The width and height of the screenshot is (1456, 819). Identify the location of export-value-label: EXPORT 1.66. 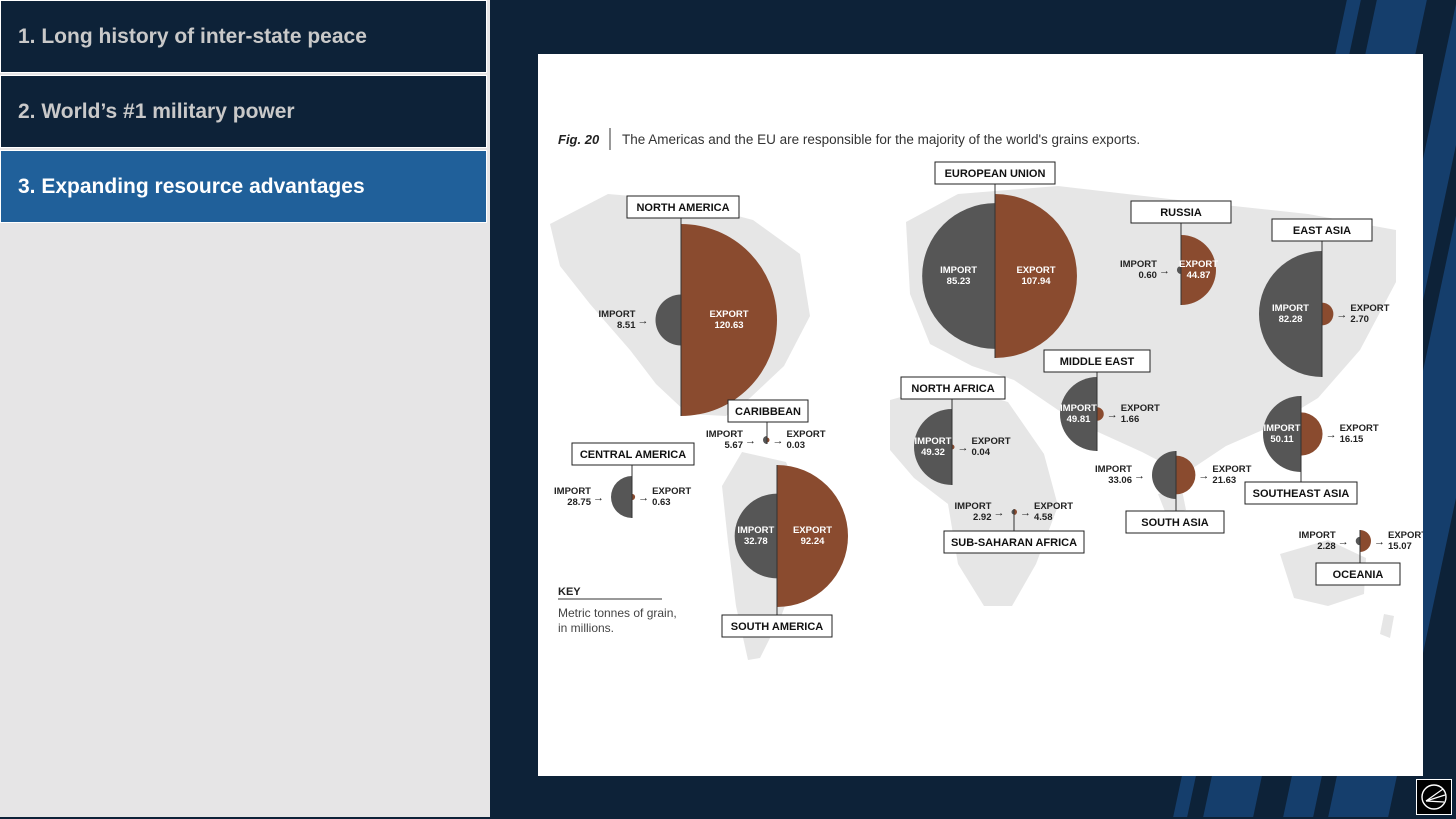
(1140, 414).